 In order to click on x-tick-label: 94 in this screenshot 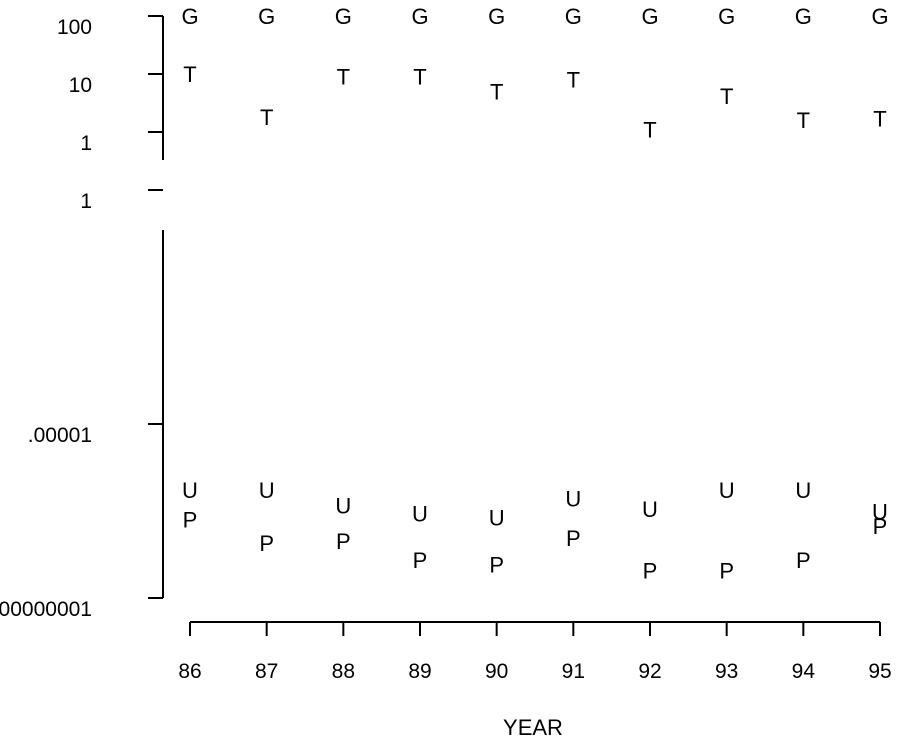, I will do `click(804, 671)`.